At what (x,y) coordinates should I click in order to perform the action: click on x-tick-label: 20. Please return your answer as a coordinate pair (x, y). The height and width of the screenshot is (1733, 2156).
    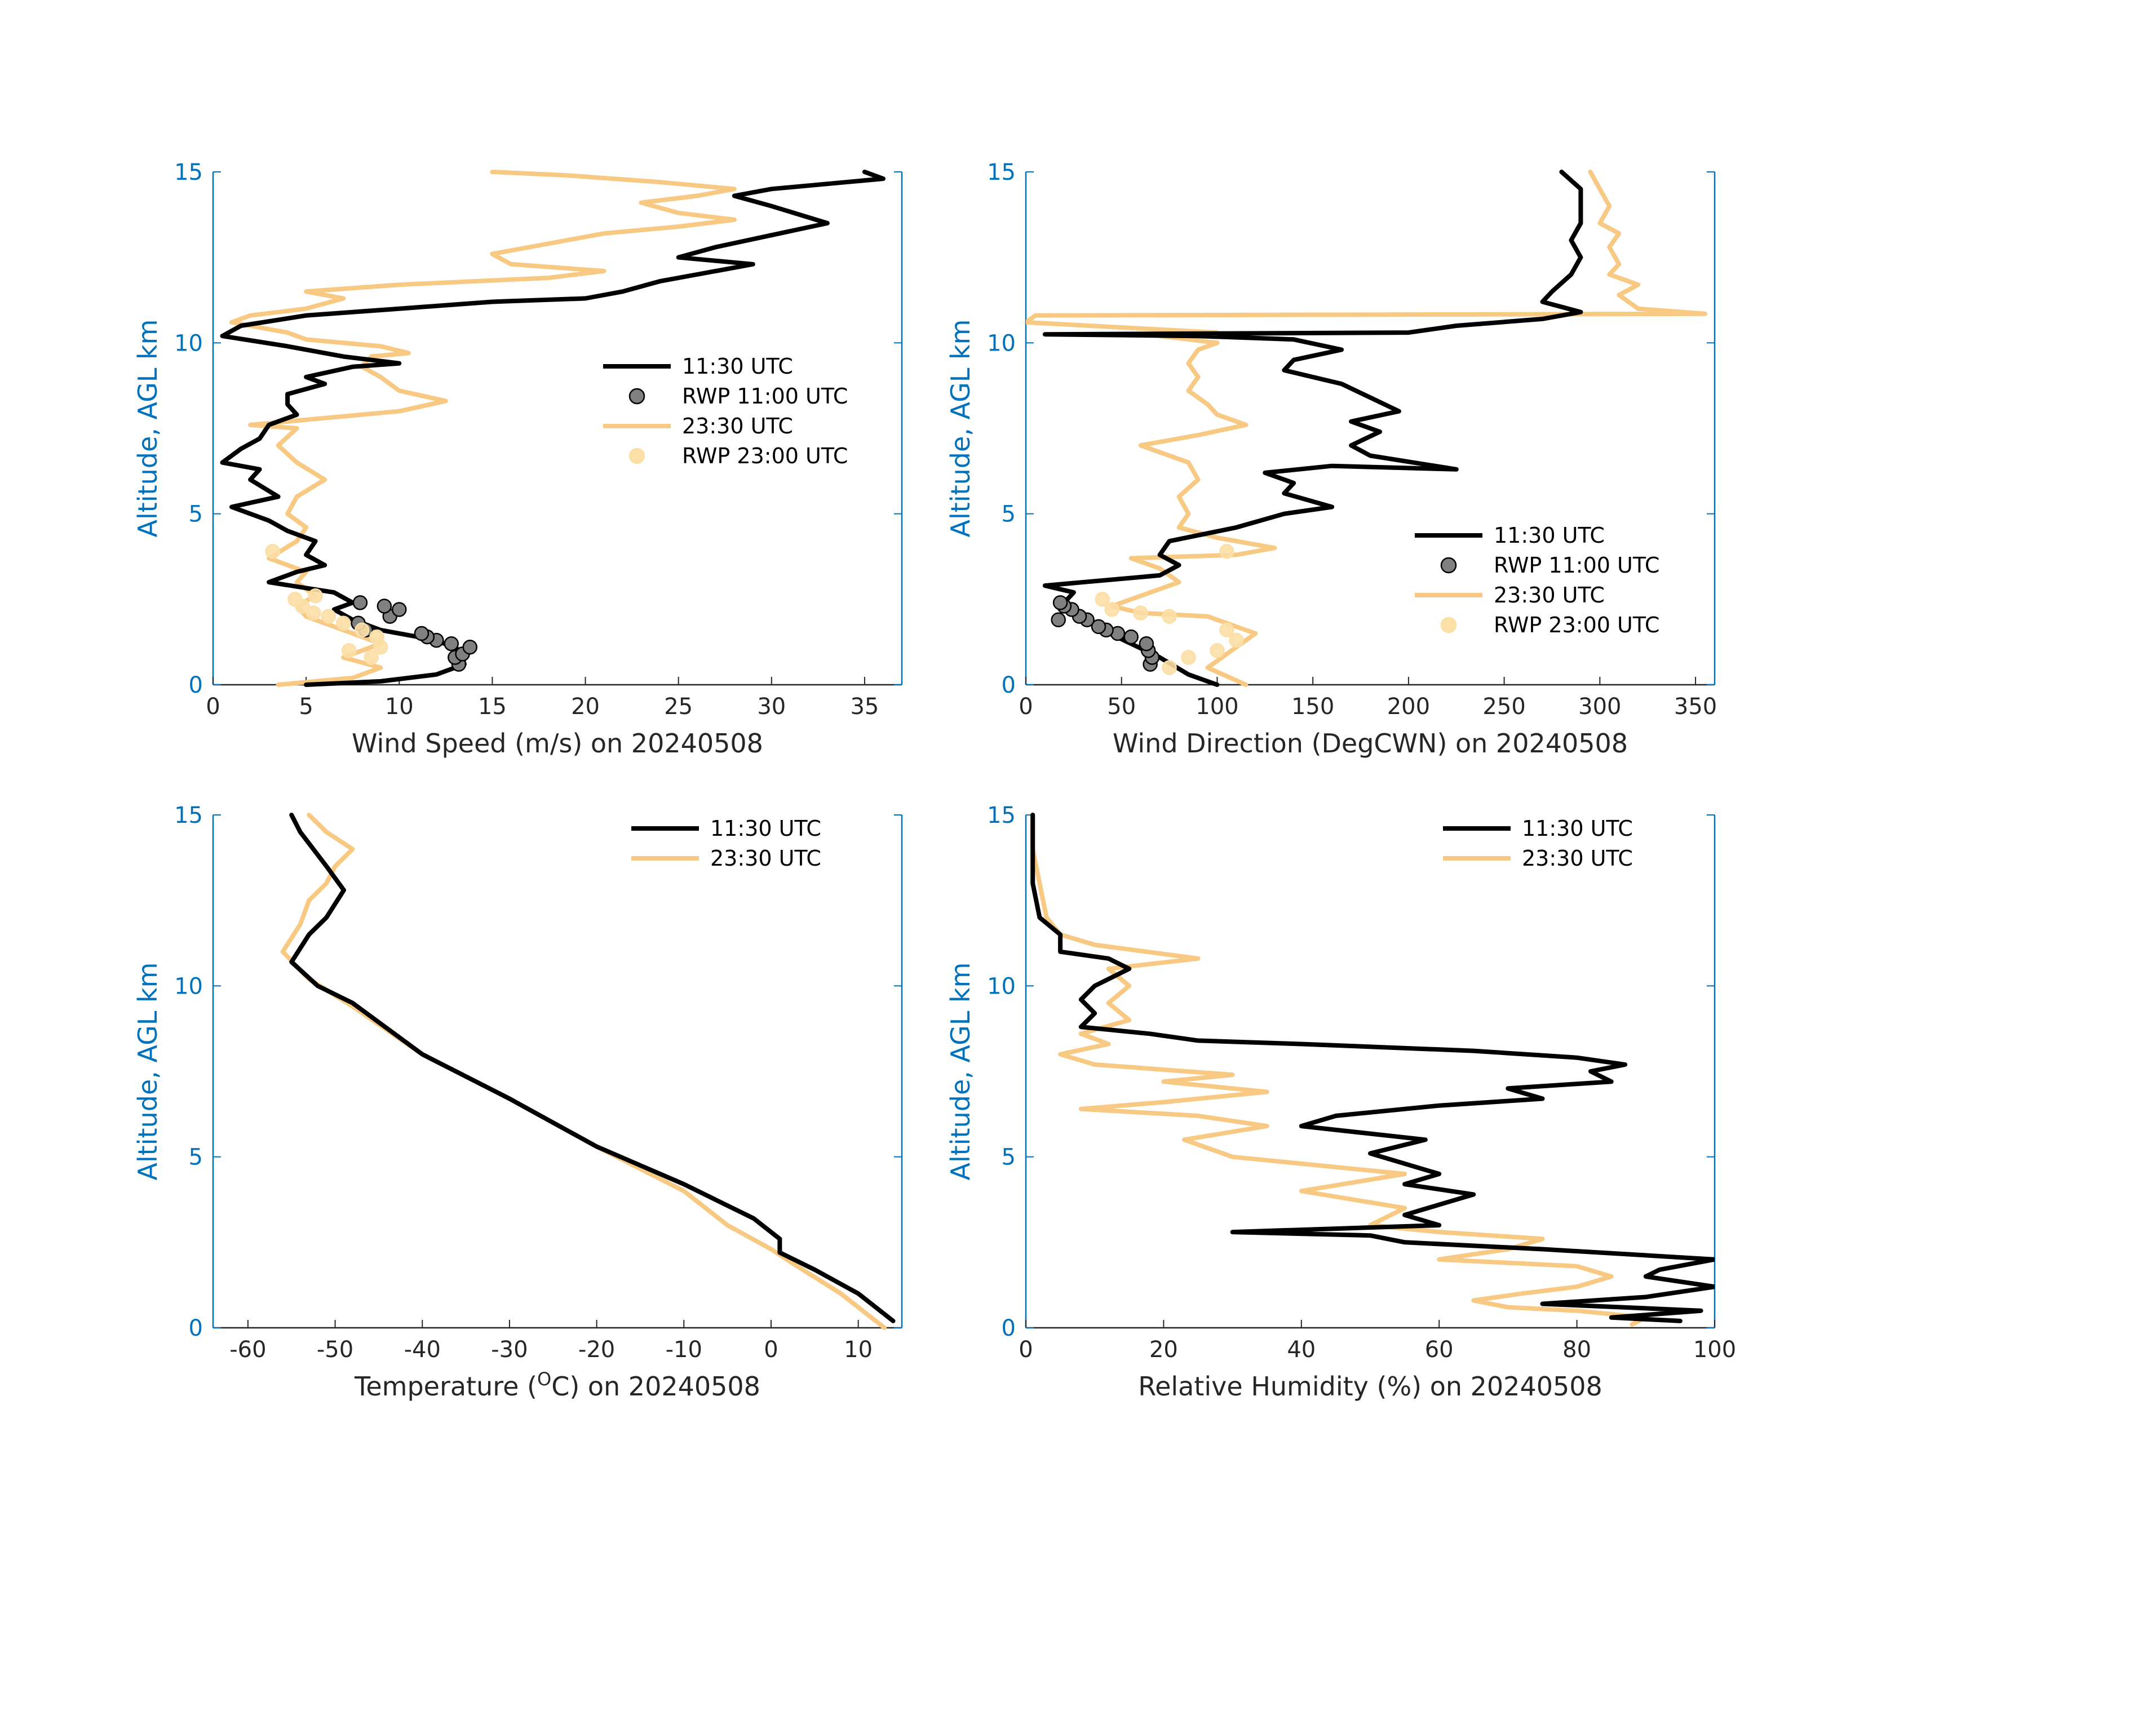
    Looking at the image, I should click on (585, 707).